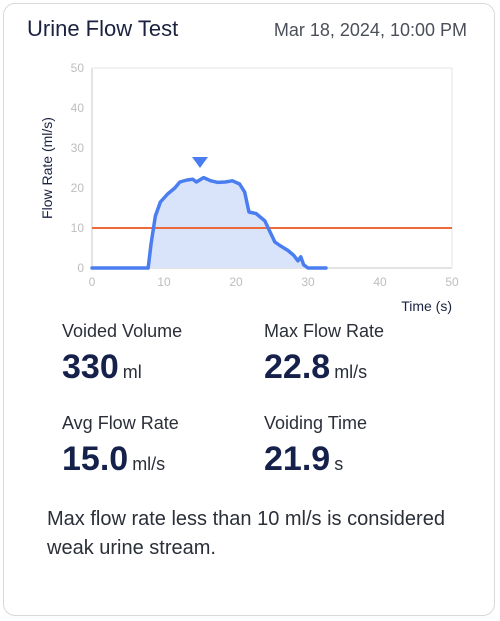 This screenshot has width=500, height=621. I want to click on y-tick-label: 30, so click(78, 148).